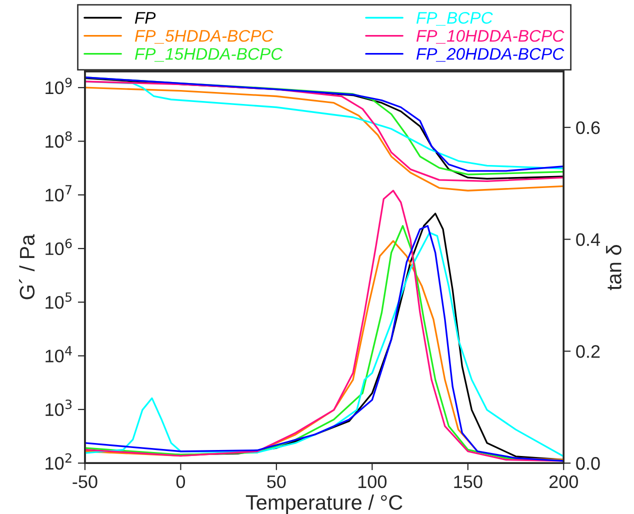 The image size is (634, 514). What do you see at coordinates (614, 267) in the screenshot?
I see `y2-axis-title: tan δ` at bounding box center [614, 267].